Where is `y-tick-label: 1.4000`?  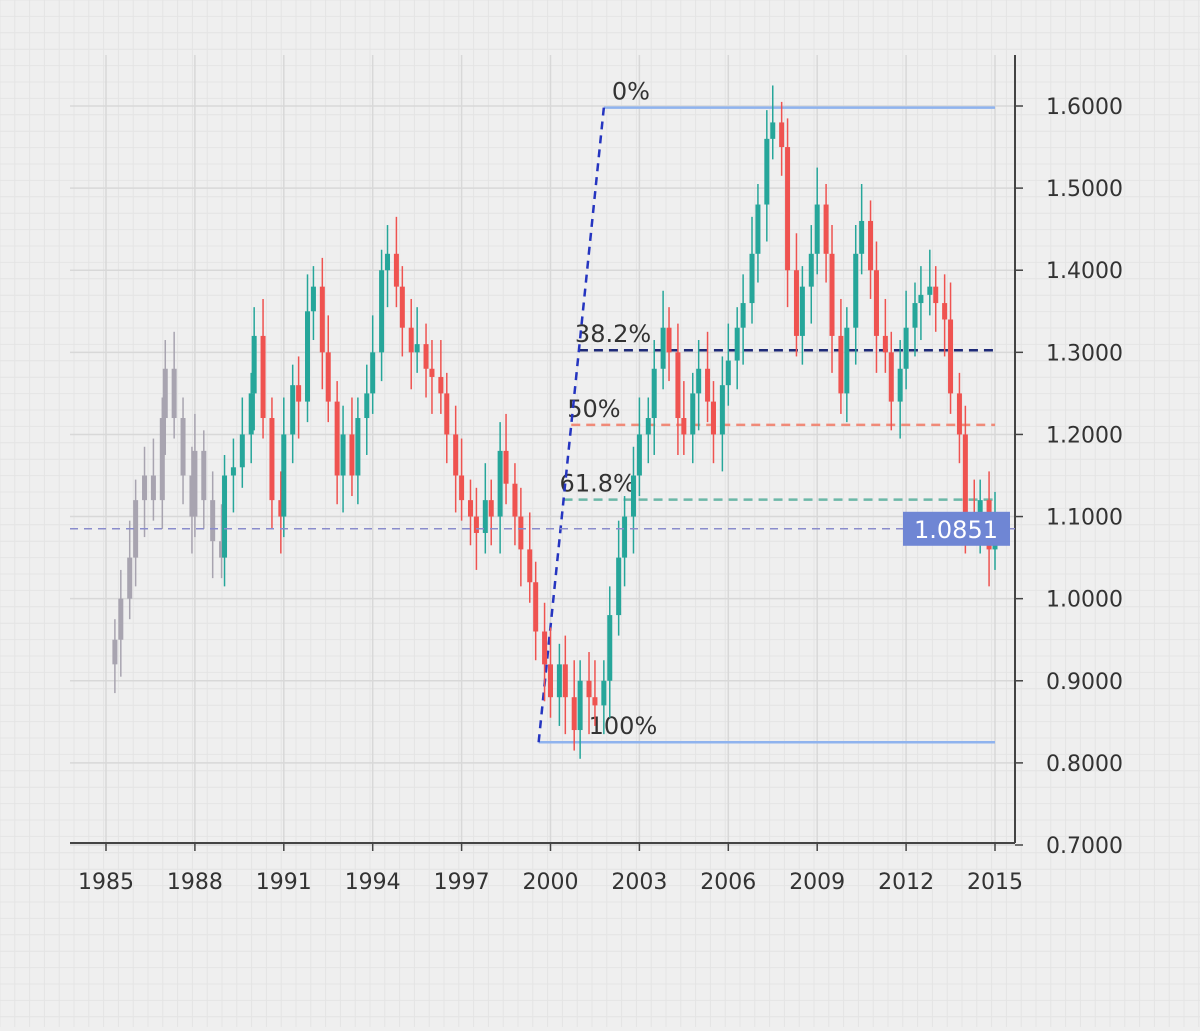
y-tick-label: 1.4000 is located at coordinates (1084, 271).